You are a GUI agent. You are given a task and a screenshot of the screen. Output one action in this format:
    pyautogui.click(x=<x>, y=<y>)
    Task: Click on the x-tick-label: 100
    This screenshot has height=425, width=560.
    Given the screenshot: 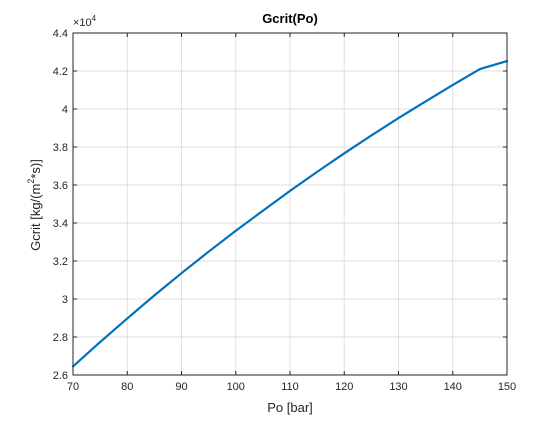 What is the action you would take?
    pyautogui.click(x=236, y=387)
    